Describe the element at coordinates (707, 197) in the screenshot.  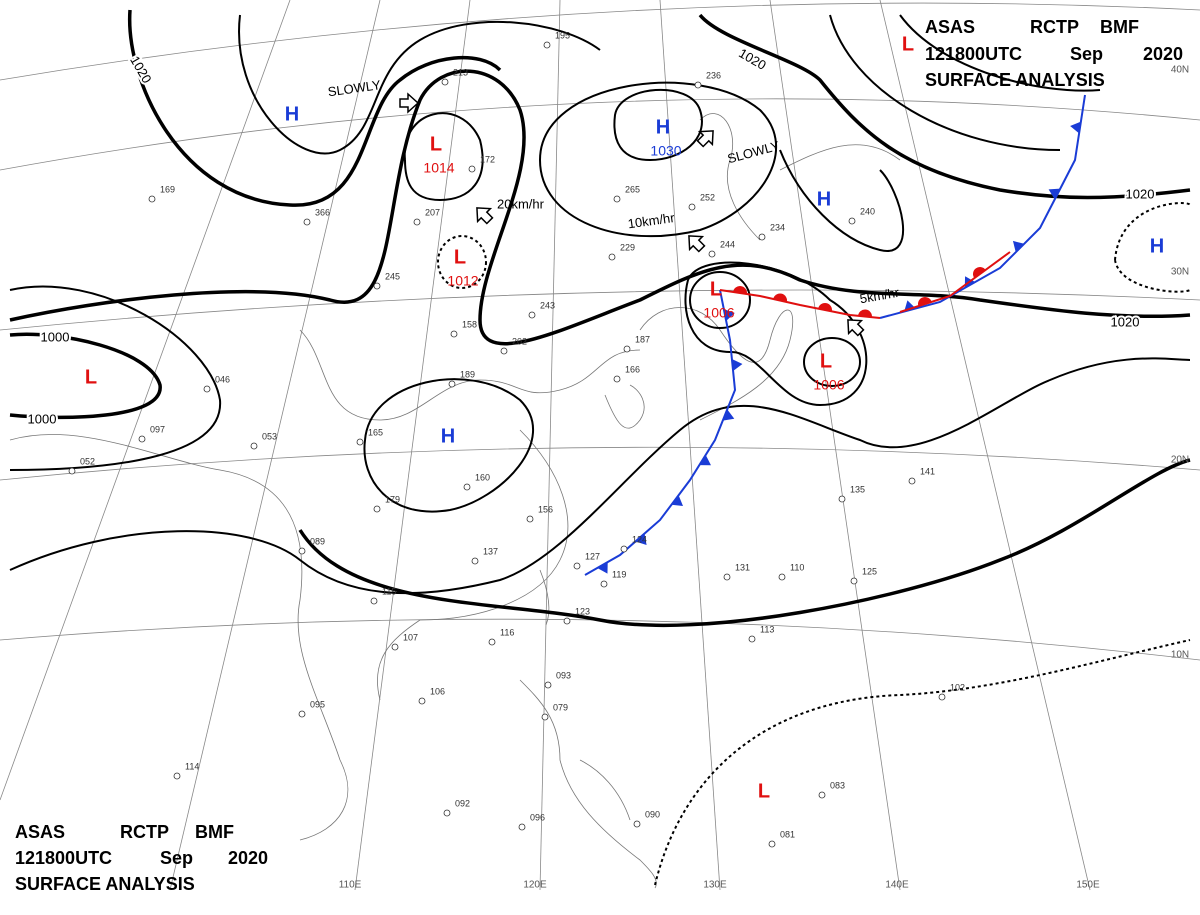
I see `station-pressure: 252` at that location.